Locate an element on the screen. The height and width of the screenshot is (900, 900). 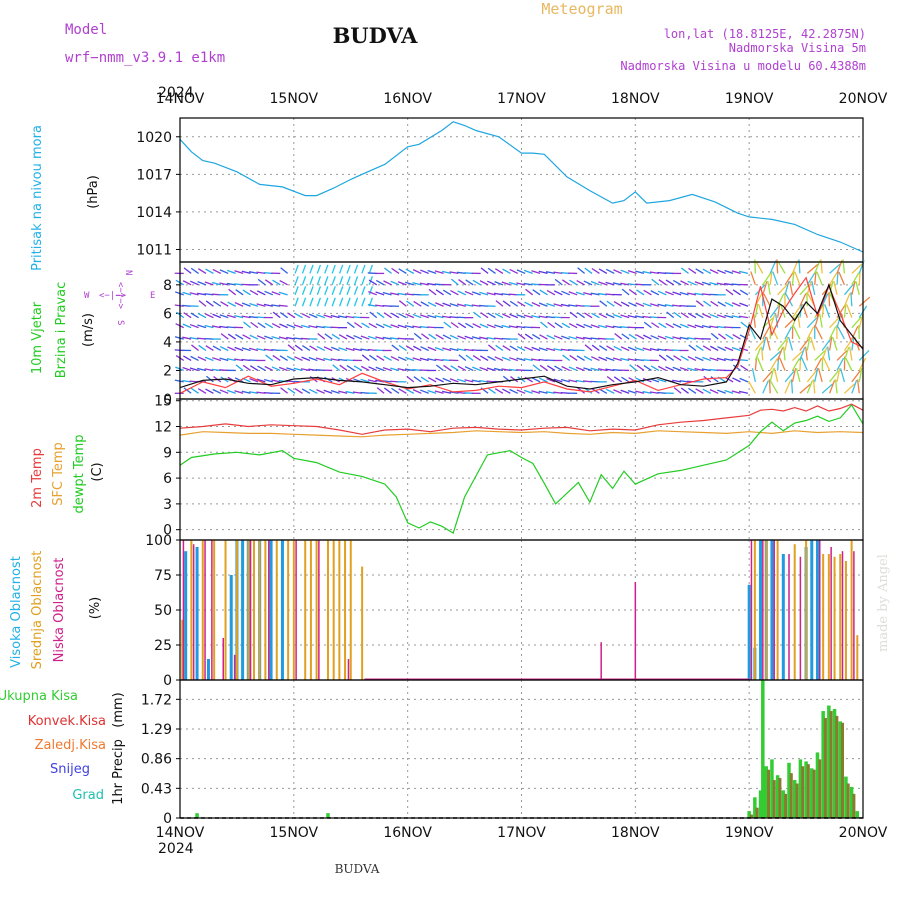
wind-ylabel-2: Brzina i Pravac is located at coordinates (61, 330).